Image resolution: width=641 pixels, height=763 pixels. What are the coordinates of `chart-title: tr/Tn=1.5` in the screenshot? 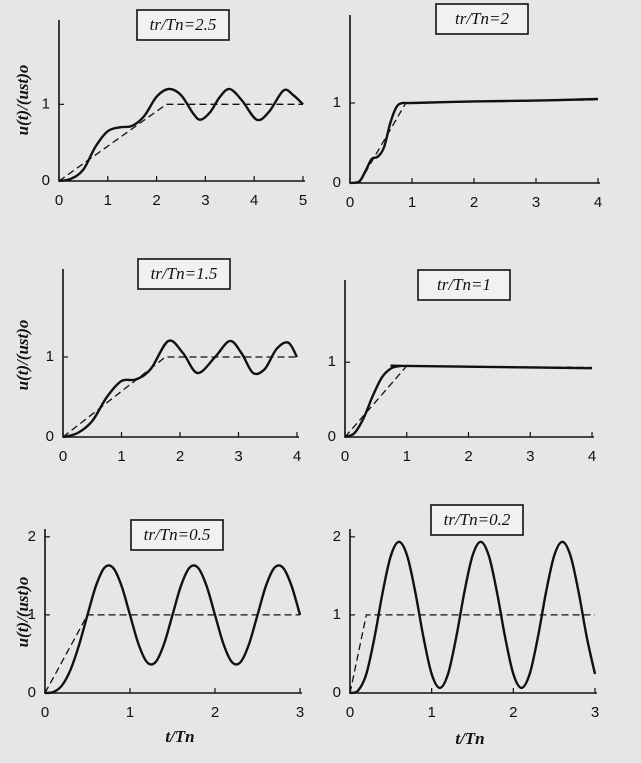 It's located at (184, 273).